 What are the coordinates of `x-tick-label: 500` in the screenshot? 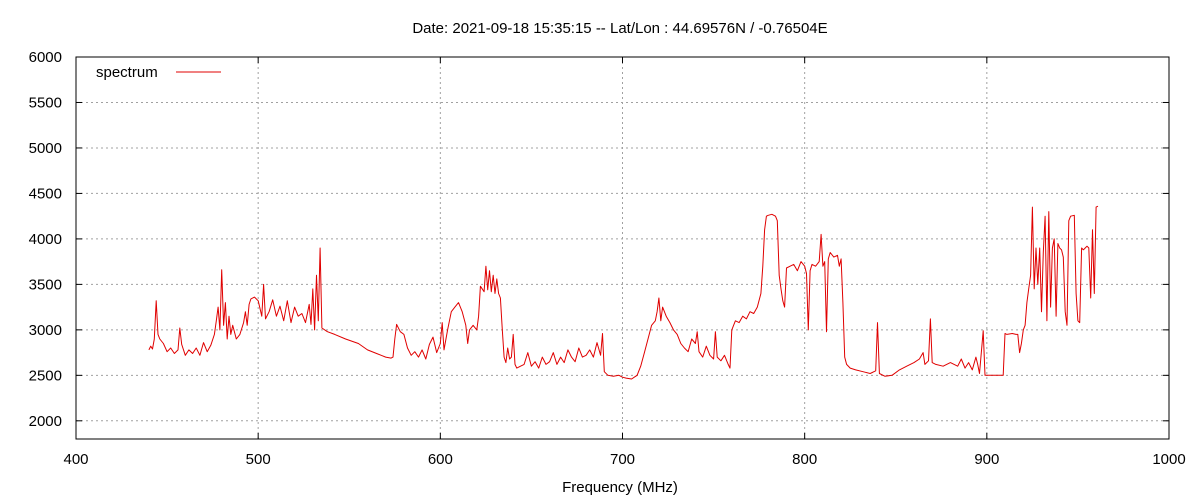 It's located at (258, 459).